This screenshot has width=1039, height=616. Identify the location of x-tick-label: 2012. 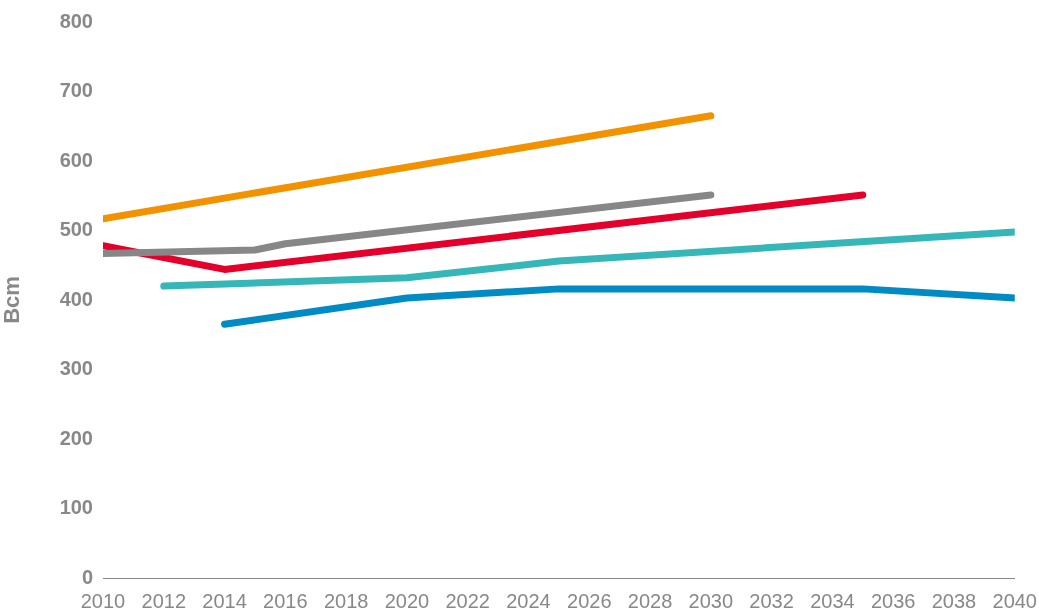
(164, 600).